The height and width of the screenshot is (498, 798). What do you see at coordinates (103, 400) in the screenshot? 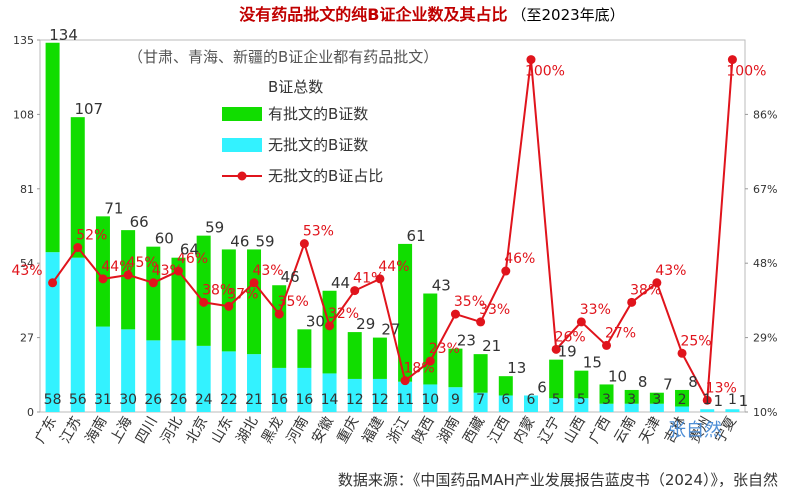
I see `value-label-without: 31` at bounding box center [103, 400].